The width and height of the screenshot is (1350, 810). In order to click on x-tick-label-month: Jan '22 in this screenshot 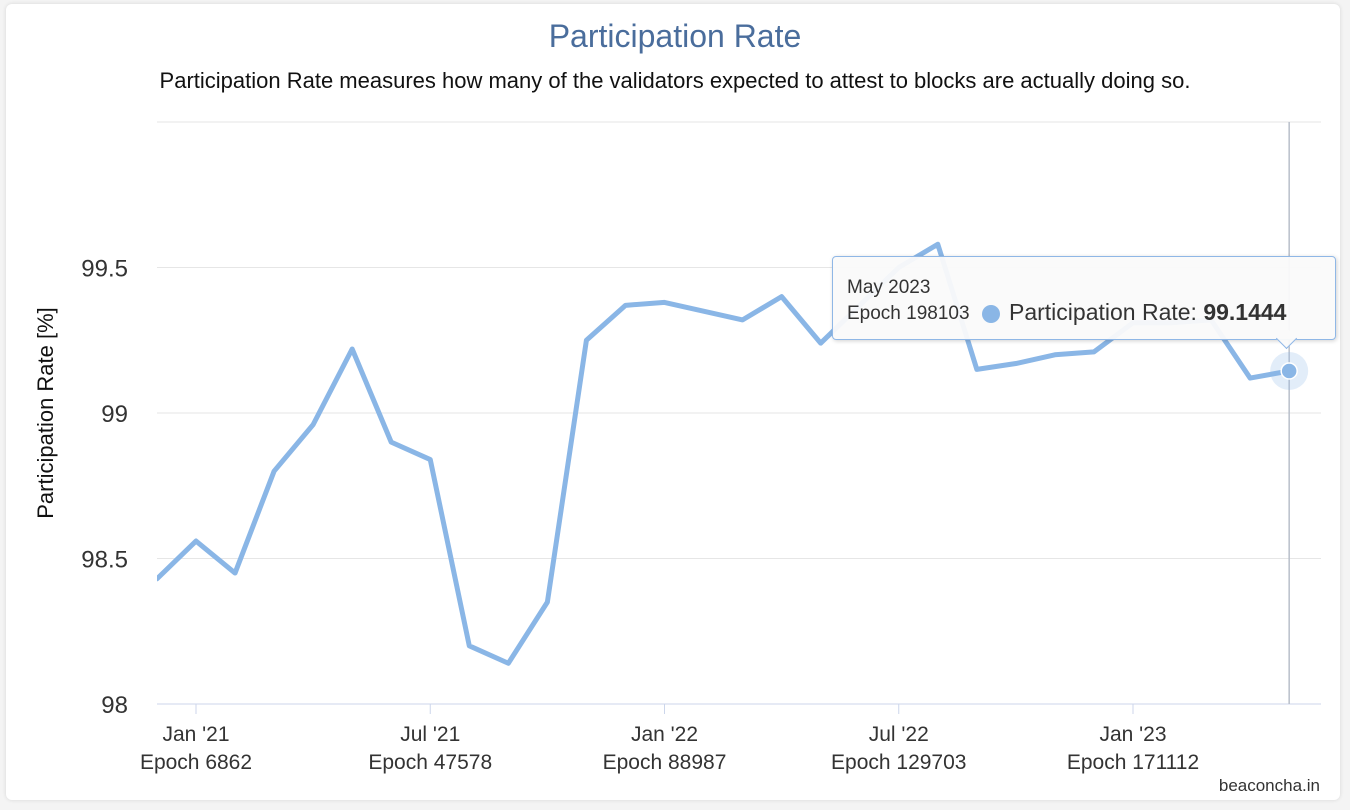, I will do `click(664, 734)`.